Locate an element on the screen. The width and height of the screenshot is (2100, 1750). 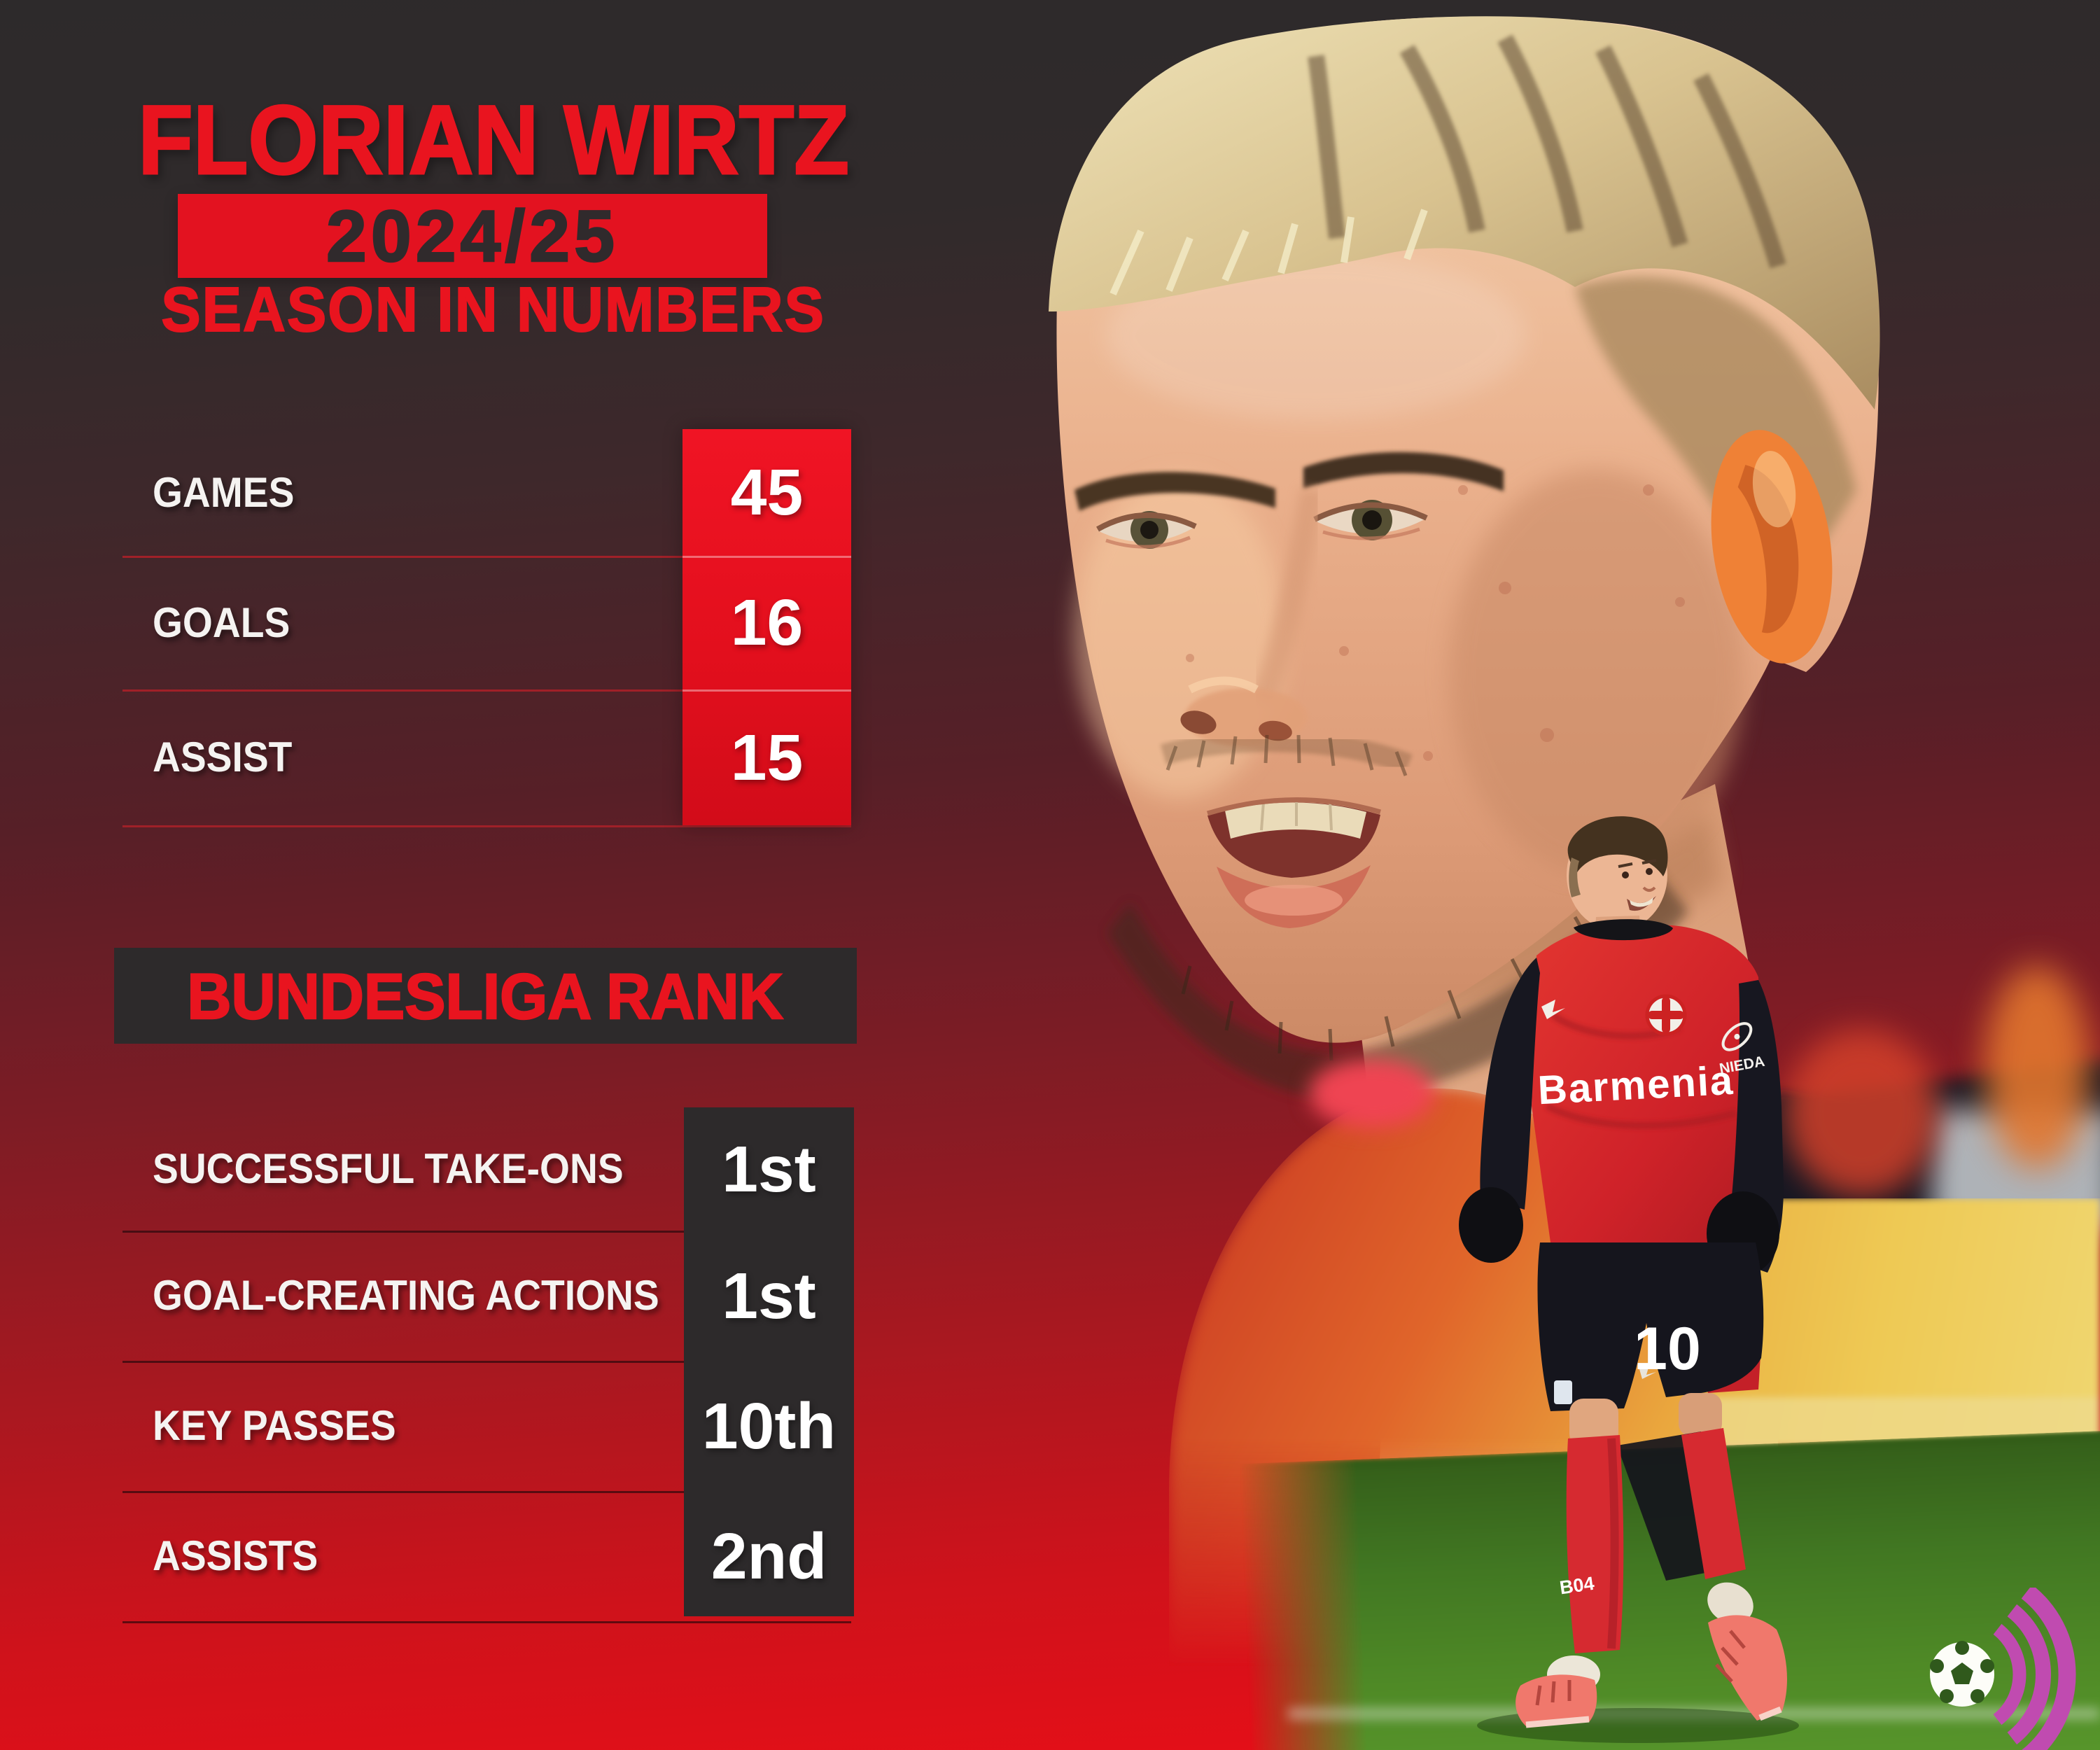
stat-row-value: 16 is located at coordinates (767, 622).